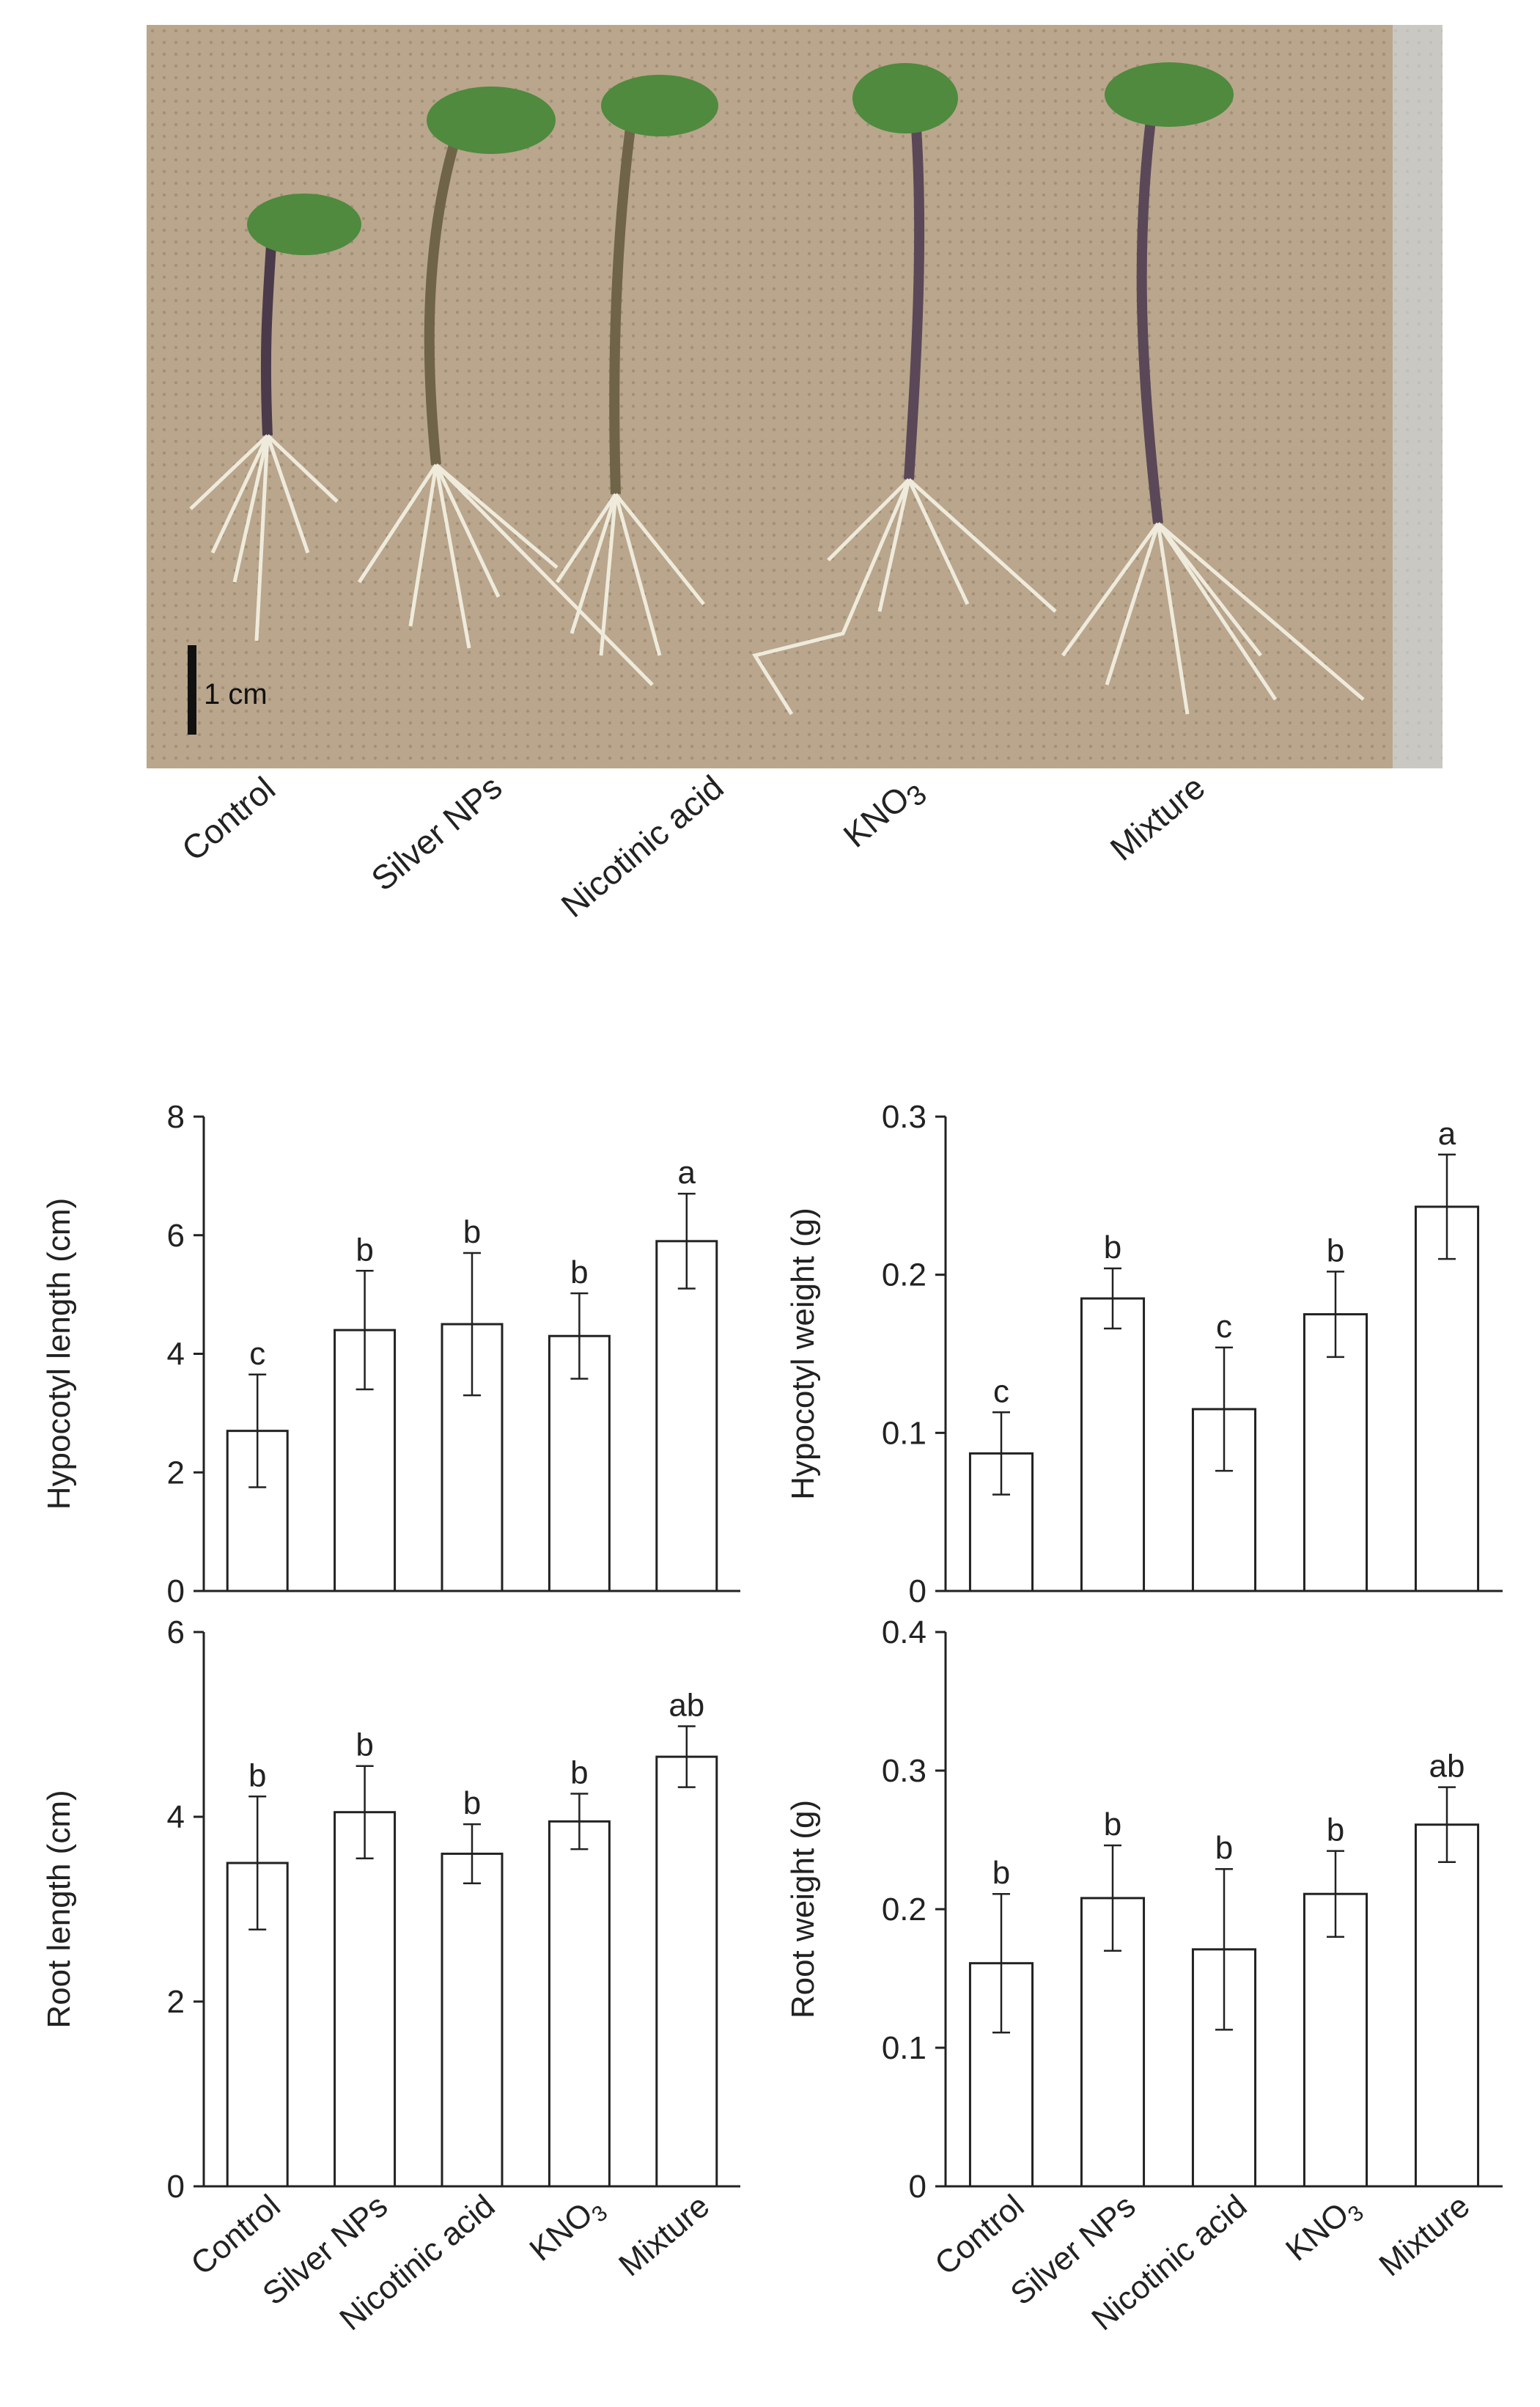 This screenshot has height=2407, width=1540. I want to click on photo-label-4: Mixture, so click(1157, 818).